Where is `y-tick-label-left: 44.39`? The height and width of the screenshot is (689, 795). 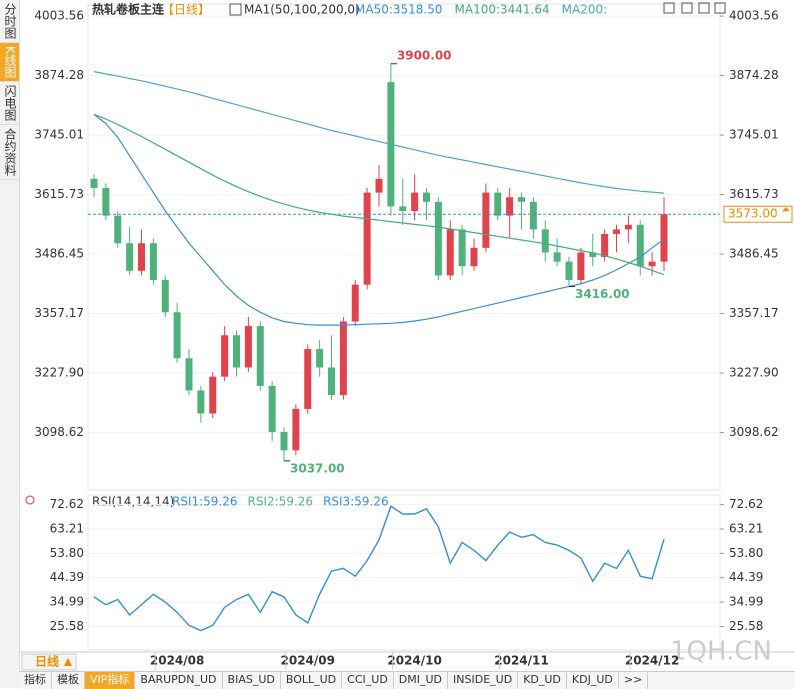
y-tick-label-left: 44.39 is located at coordinates (67, 577).